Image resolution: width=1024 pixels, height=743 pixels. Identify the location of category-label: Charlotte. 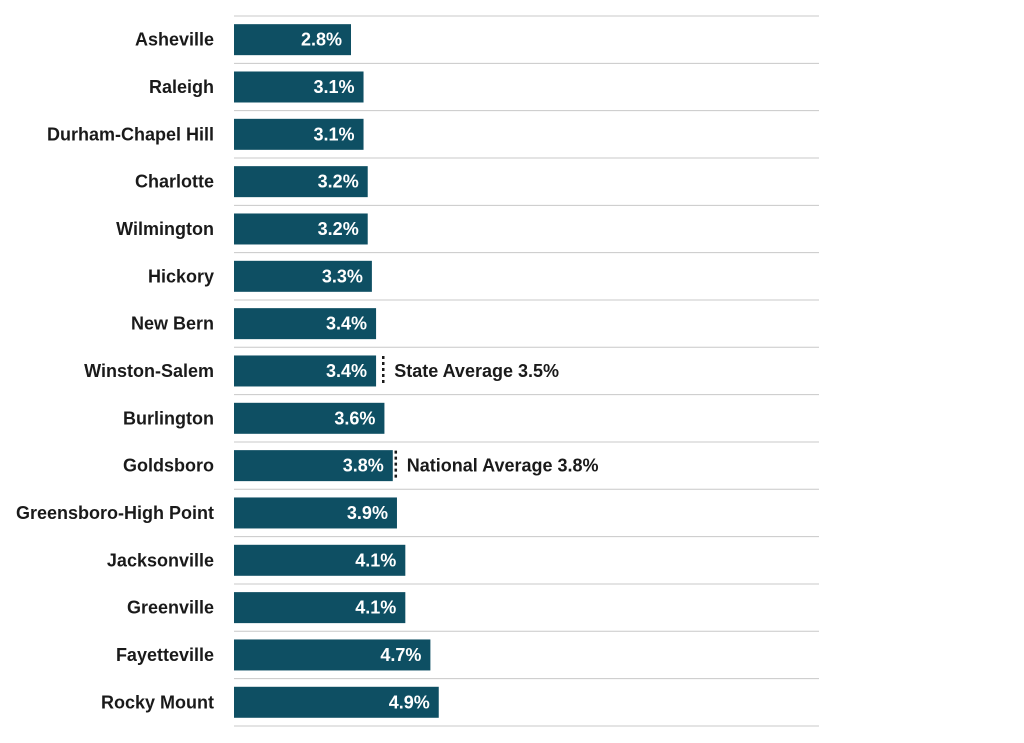
(174, 182).